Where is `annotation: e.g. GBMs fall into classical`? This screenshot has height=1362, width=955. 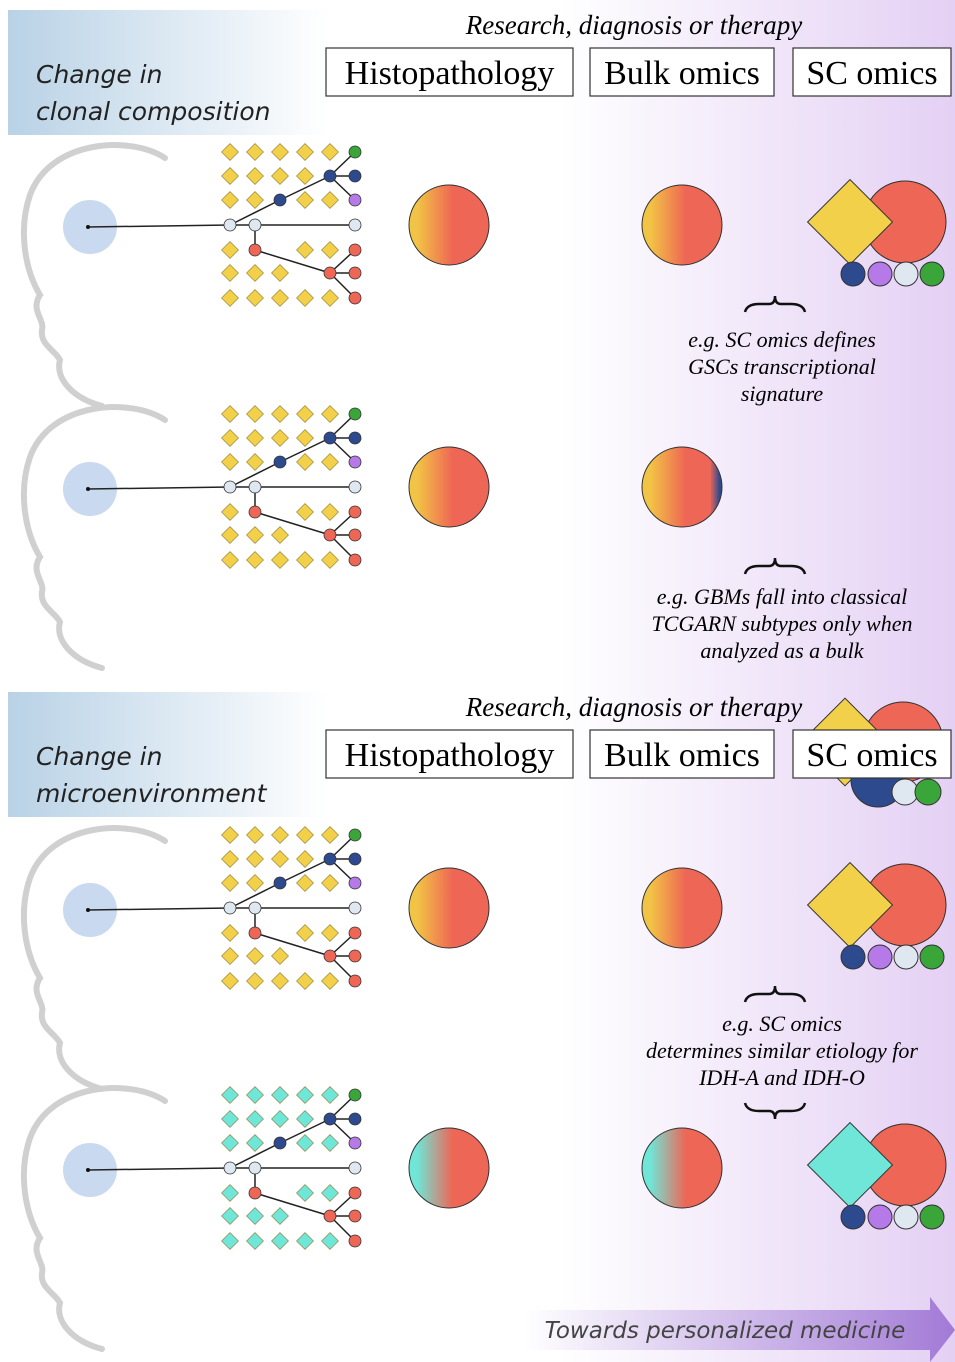
annotation: e.g. GBMs fall into classical is located at coordinates (782, 596).